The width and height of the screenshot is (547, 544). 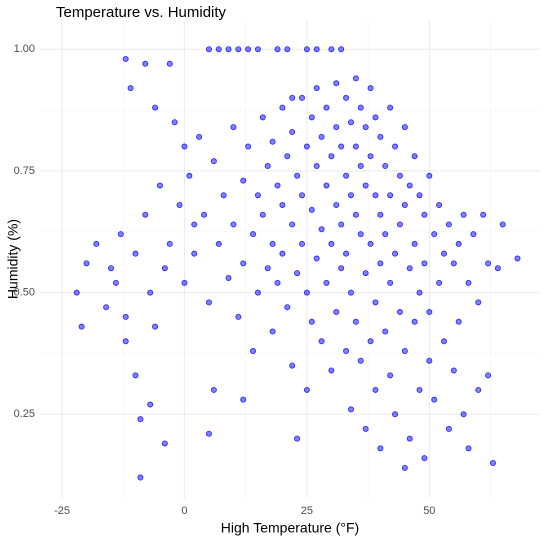 What do you see at coordinates (13, 259) in the screenshot?
I see `y-axis-title: Humidity (%)` at bounding box center [13, 259].